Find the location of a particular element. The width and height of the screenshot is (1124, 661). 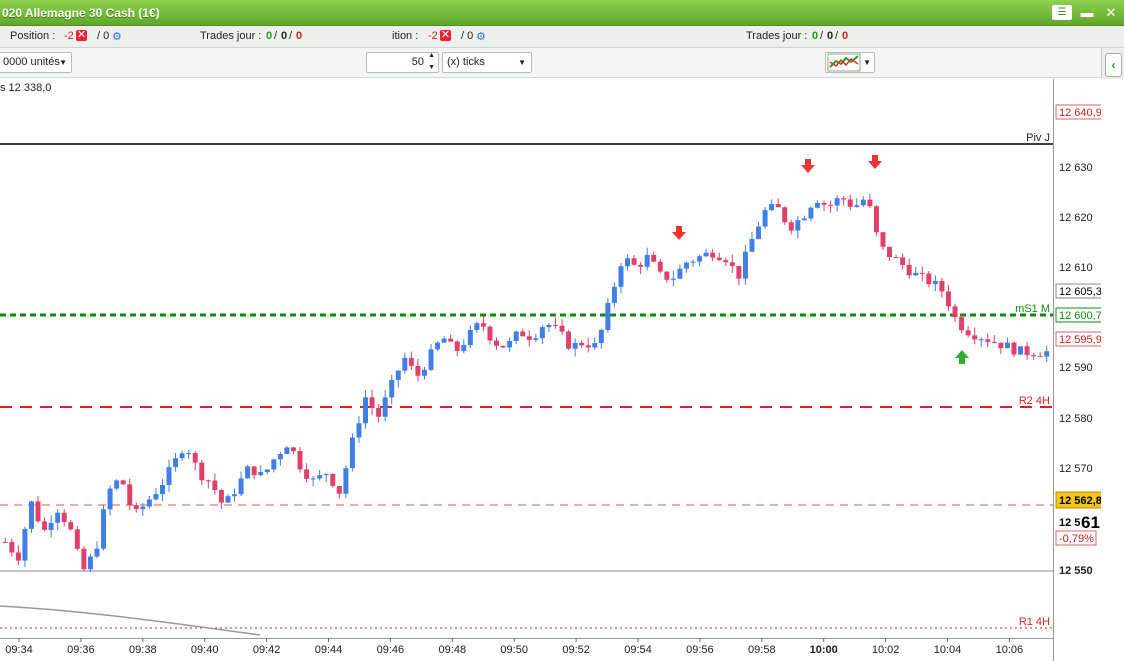

settings-gear-icon: ⚙ is located at coordinates (117, 37).